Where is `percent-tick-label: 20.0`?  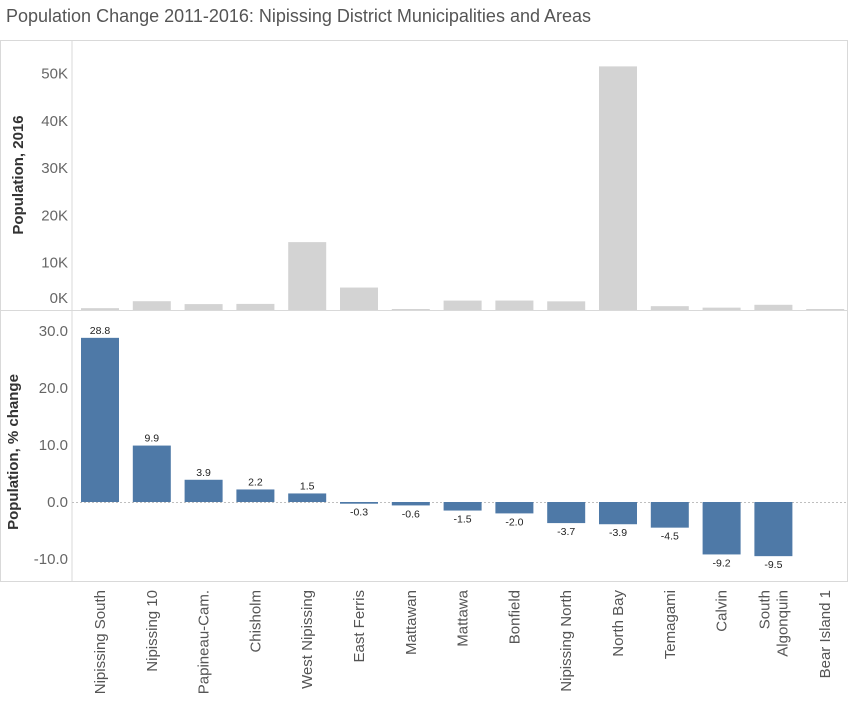
percent-tick-label: 20.0 is located at coordinates (53, 388).